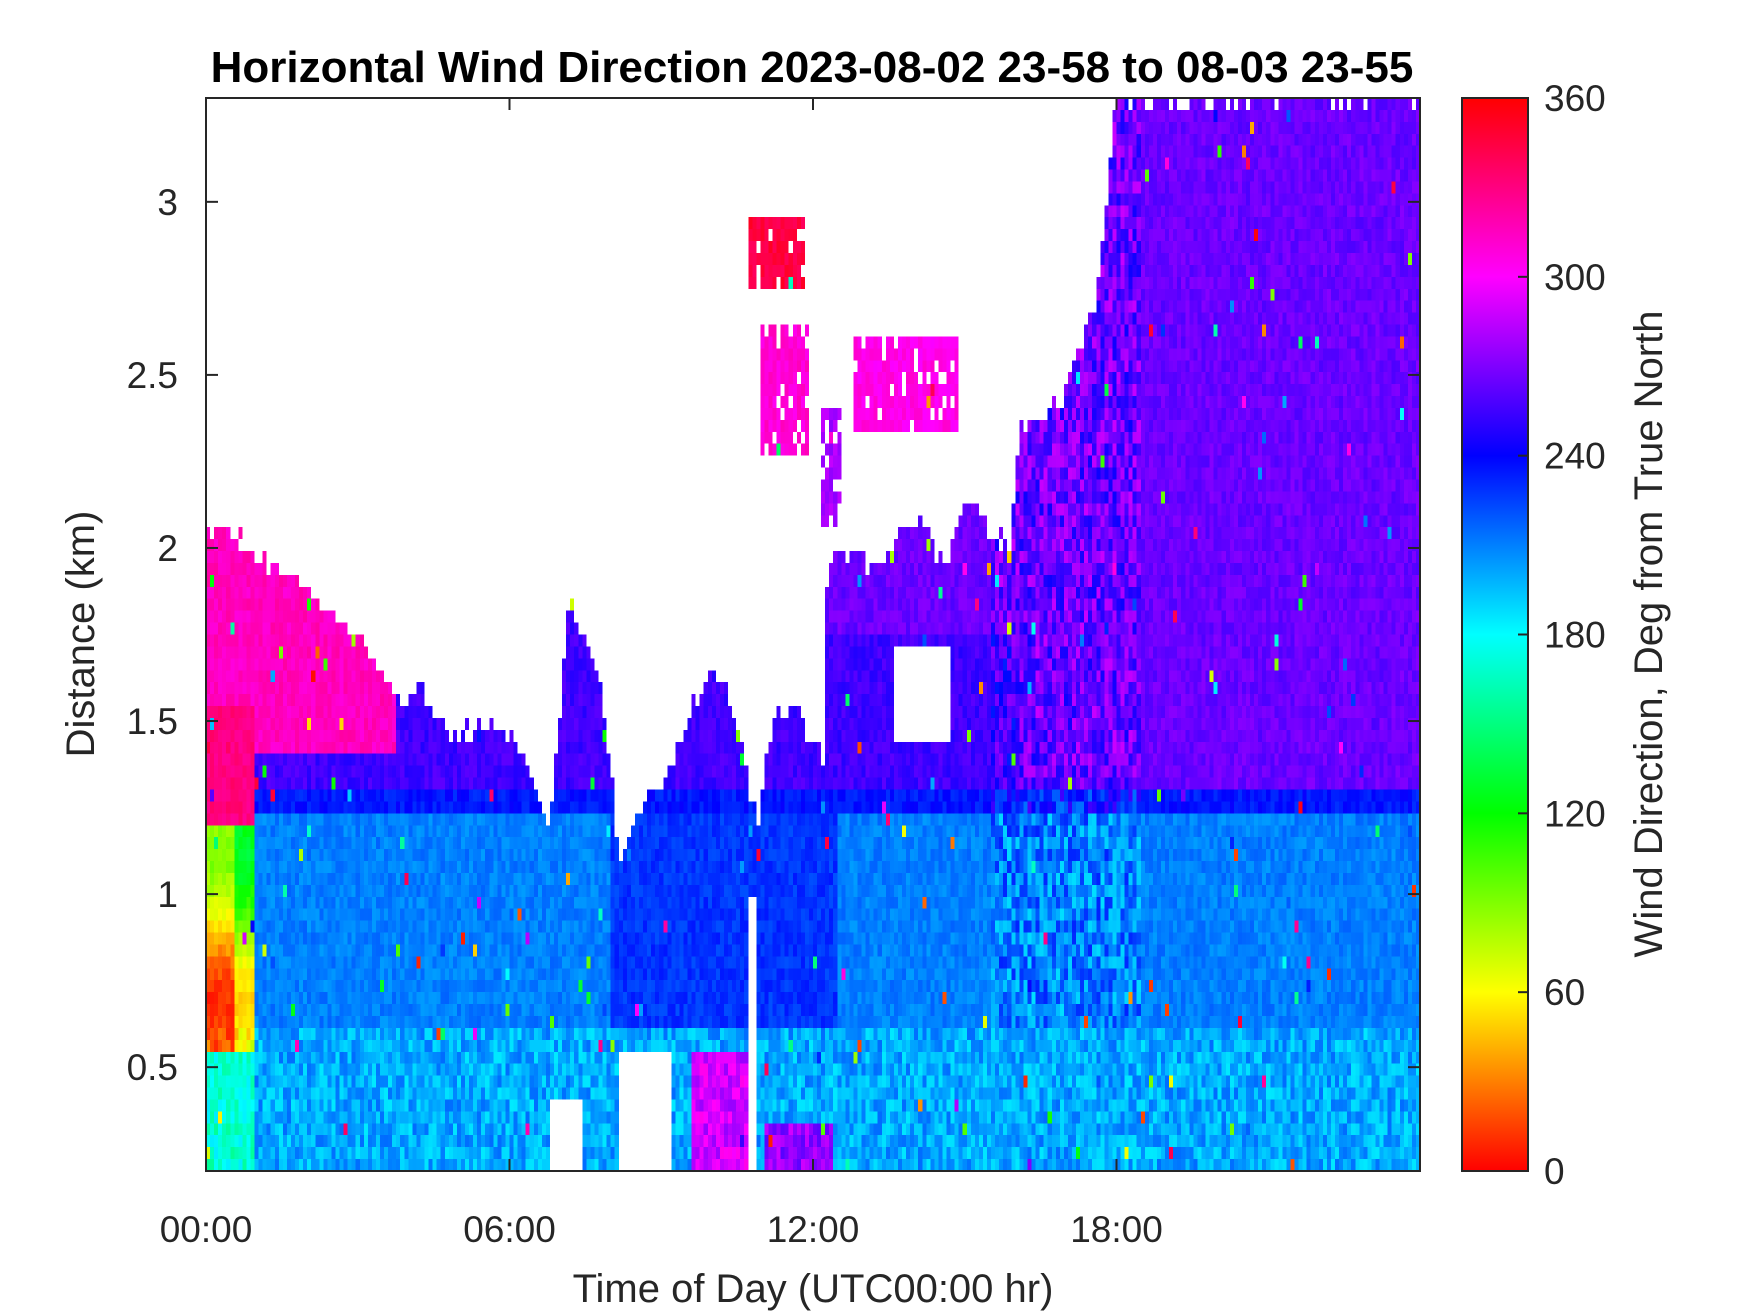 Image resolution: width=1750 pixels, height=1313 pixels. Describe the element at coordinates (1575, 277) in the screenshot. I see `colorbar-tick-label: 300` at that location.